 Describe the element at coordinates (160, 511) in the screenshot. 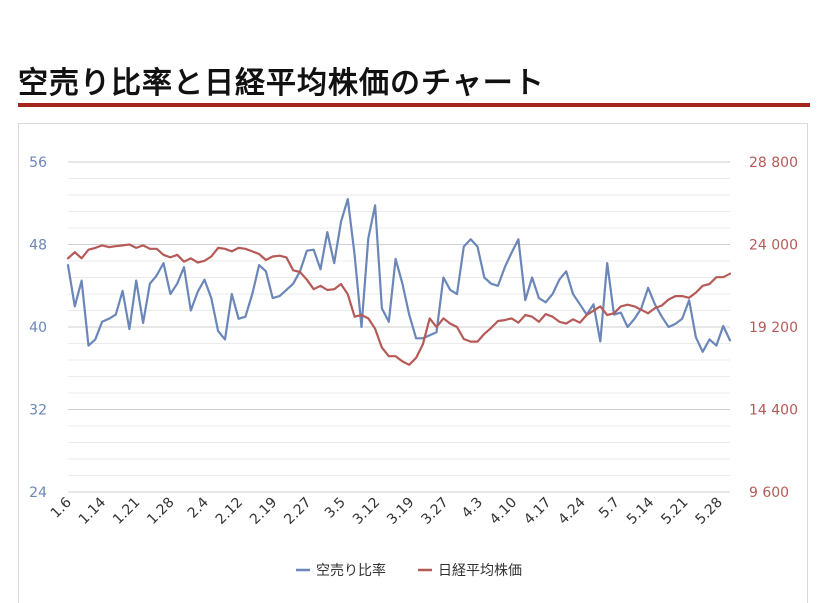

I see `x-tick-label: 1.28` at that location.